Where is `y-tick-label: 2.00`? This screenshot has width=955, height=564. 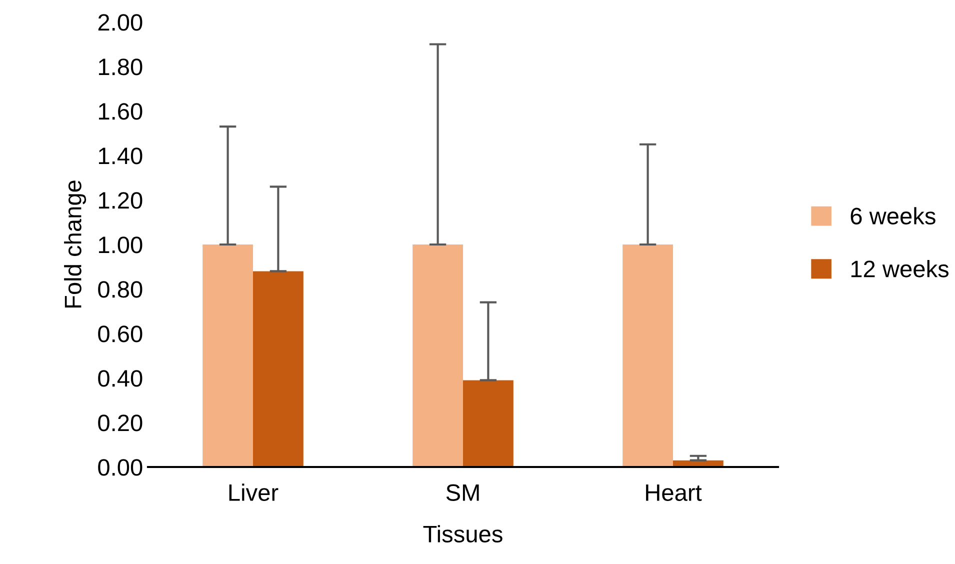
y-tick-label: 2.00 is located at coordinates (120, 22).